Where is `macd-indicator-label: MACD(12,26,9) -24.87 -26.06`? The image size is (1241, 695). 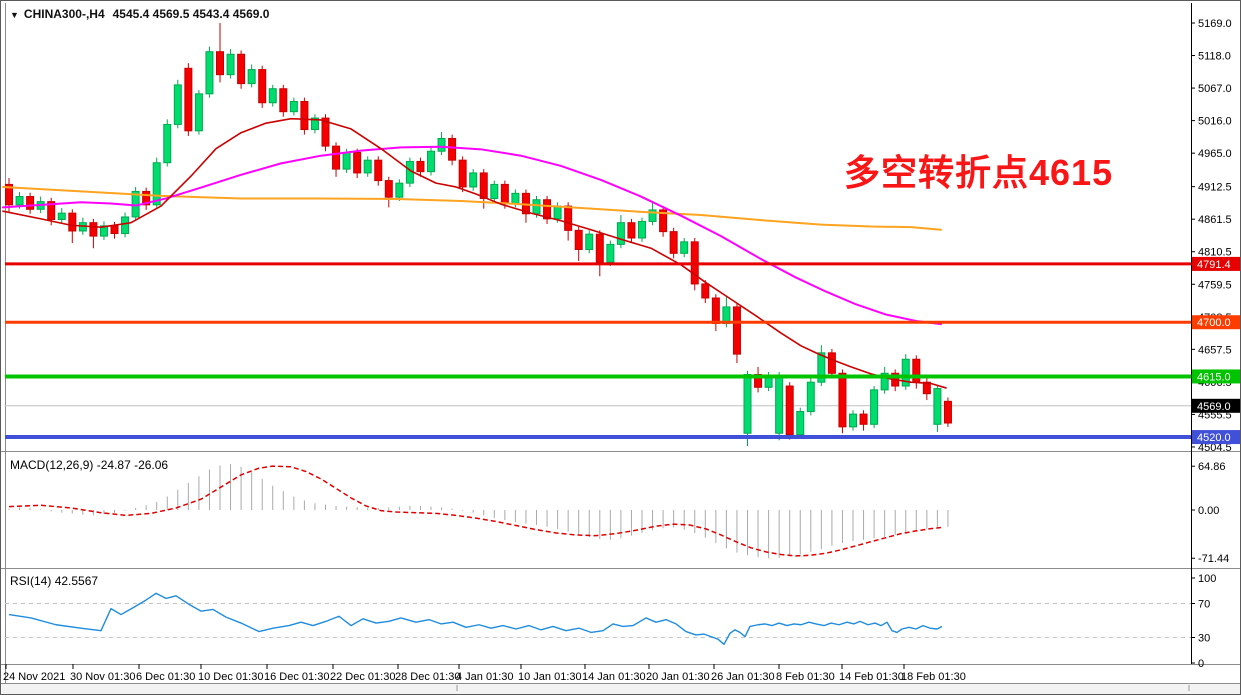 macd-indicator-label: MACD(12,26,9) -24.87 -26.06 is located at coordinates (89, 465).